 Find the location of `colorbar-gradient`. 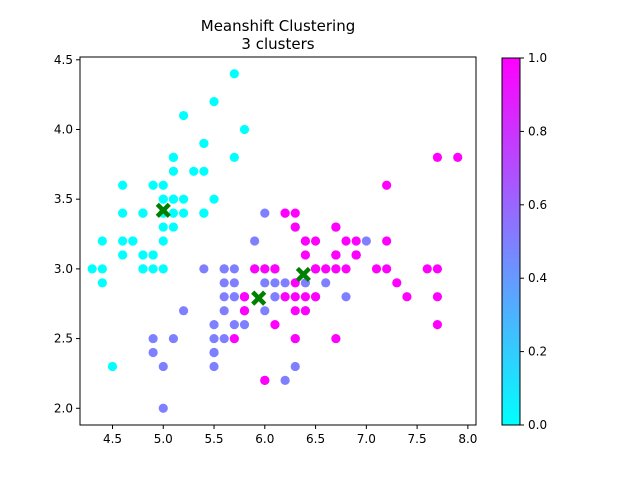

colorbar-gradient is located at coordinates (511, 241).